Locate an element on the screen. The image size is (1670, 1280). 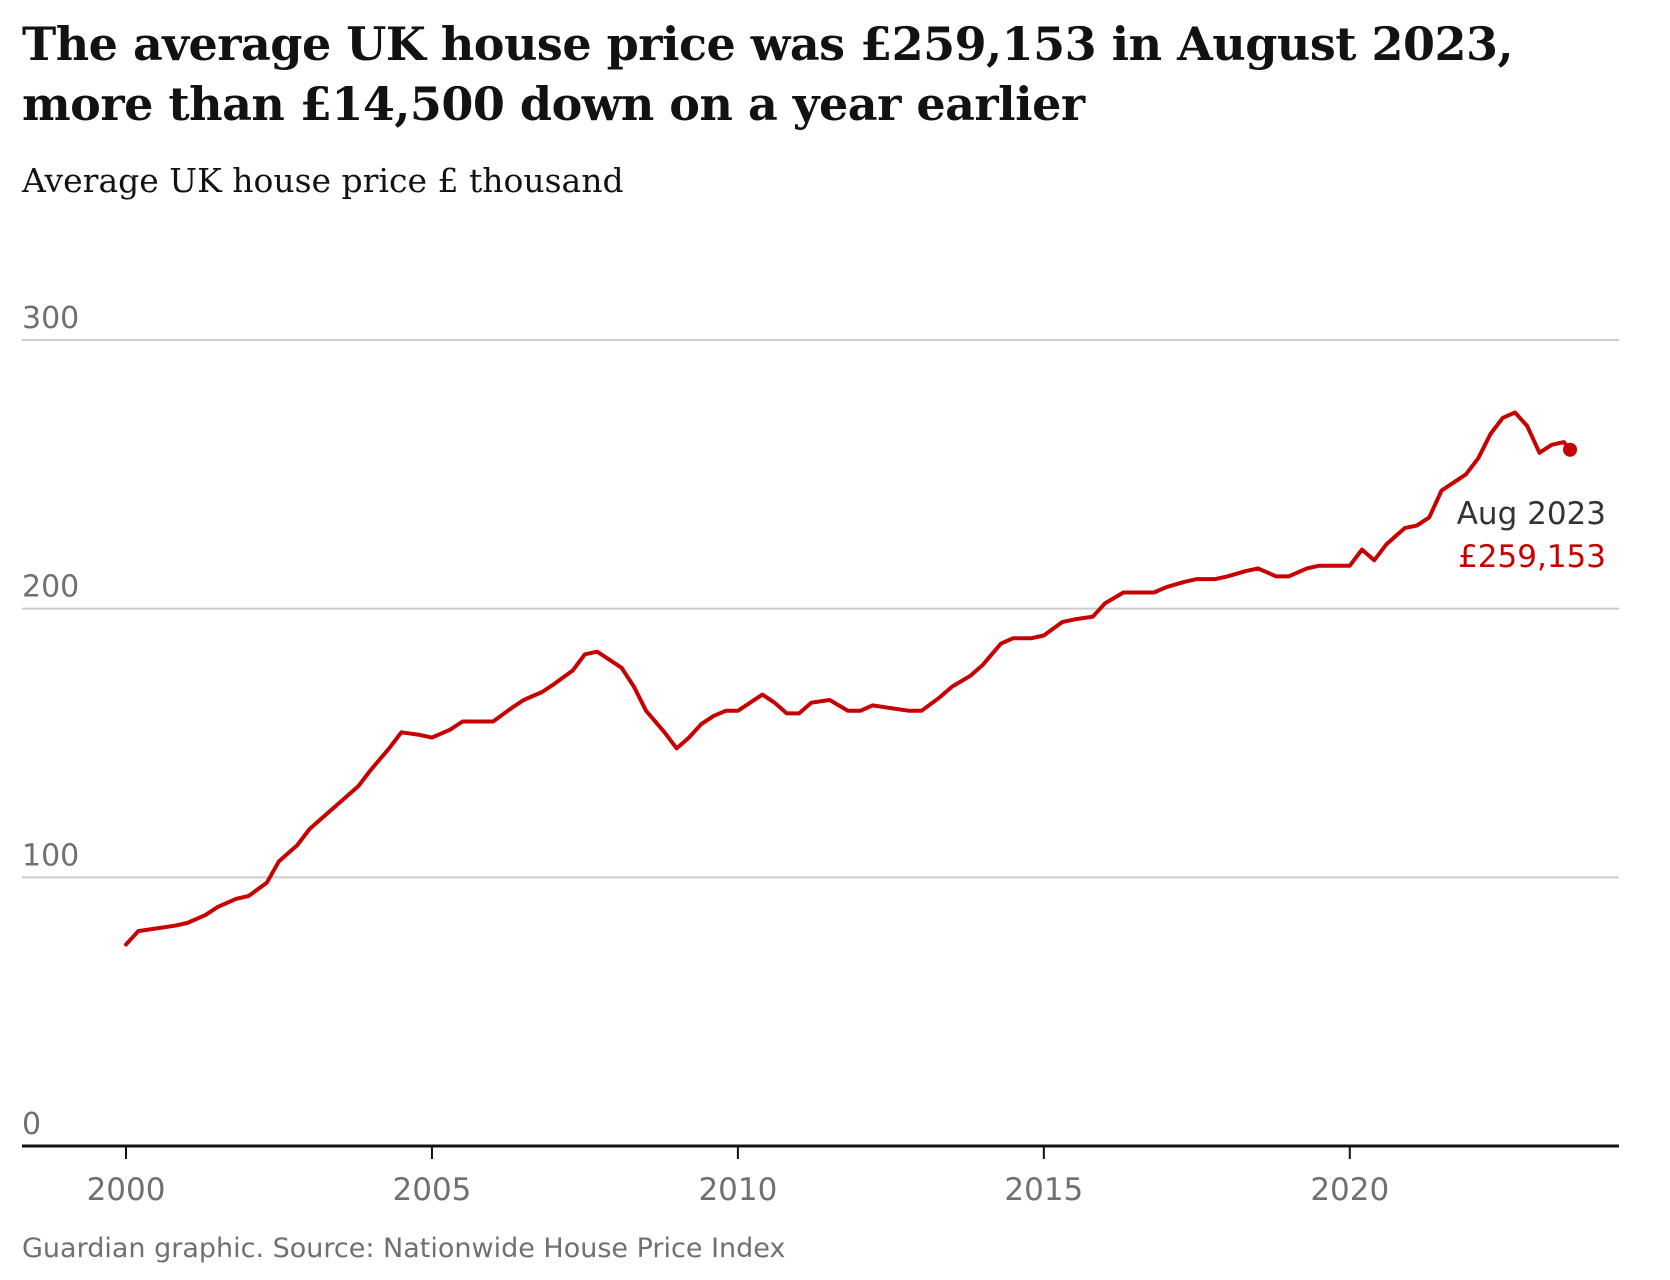
x-tick-label-2010: 2010 is located at coordinates (737, 1190).